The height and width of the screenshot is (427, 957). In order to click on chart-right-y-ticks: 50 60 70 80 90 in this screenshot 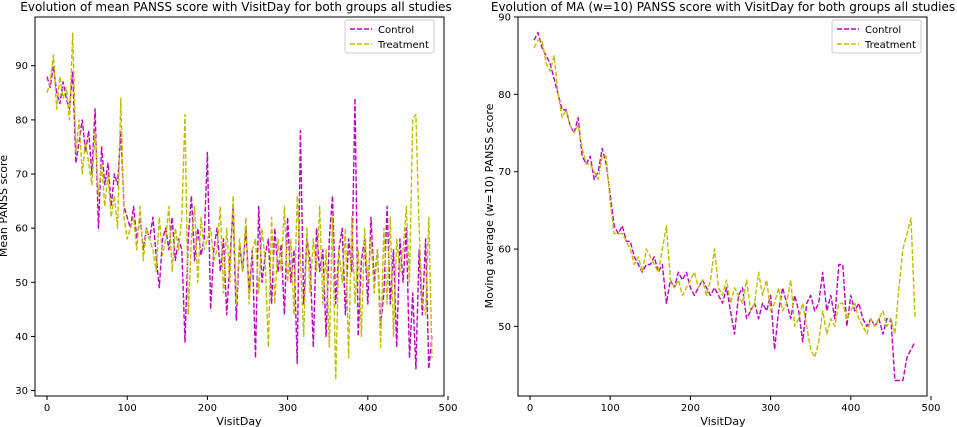, I will do `click(508, 173)`.